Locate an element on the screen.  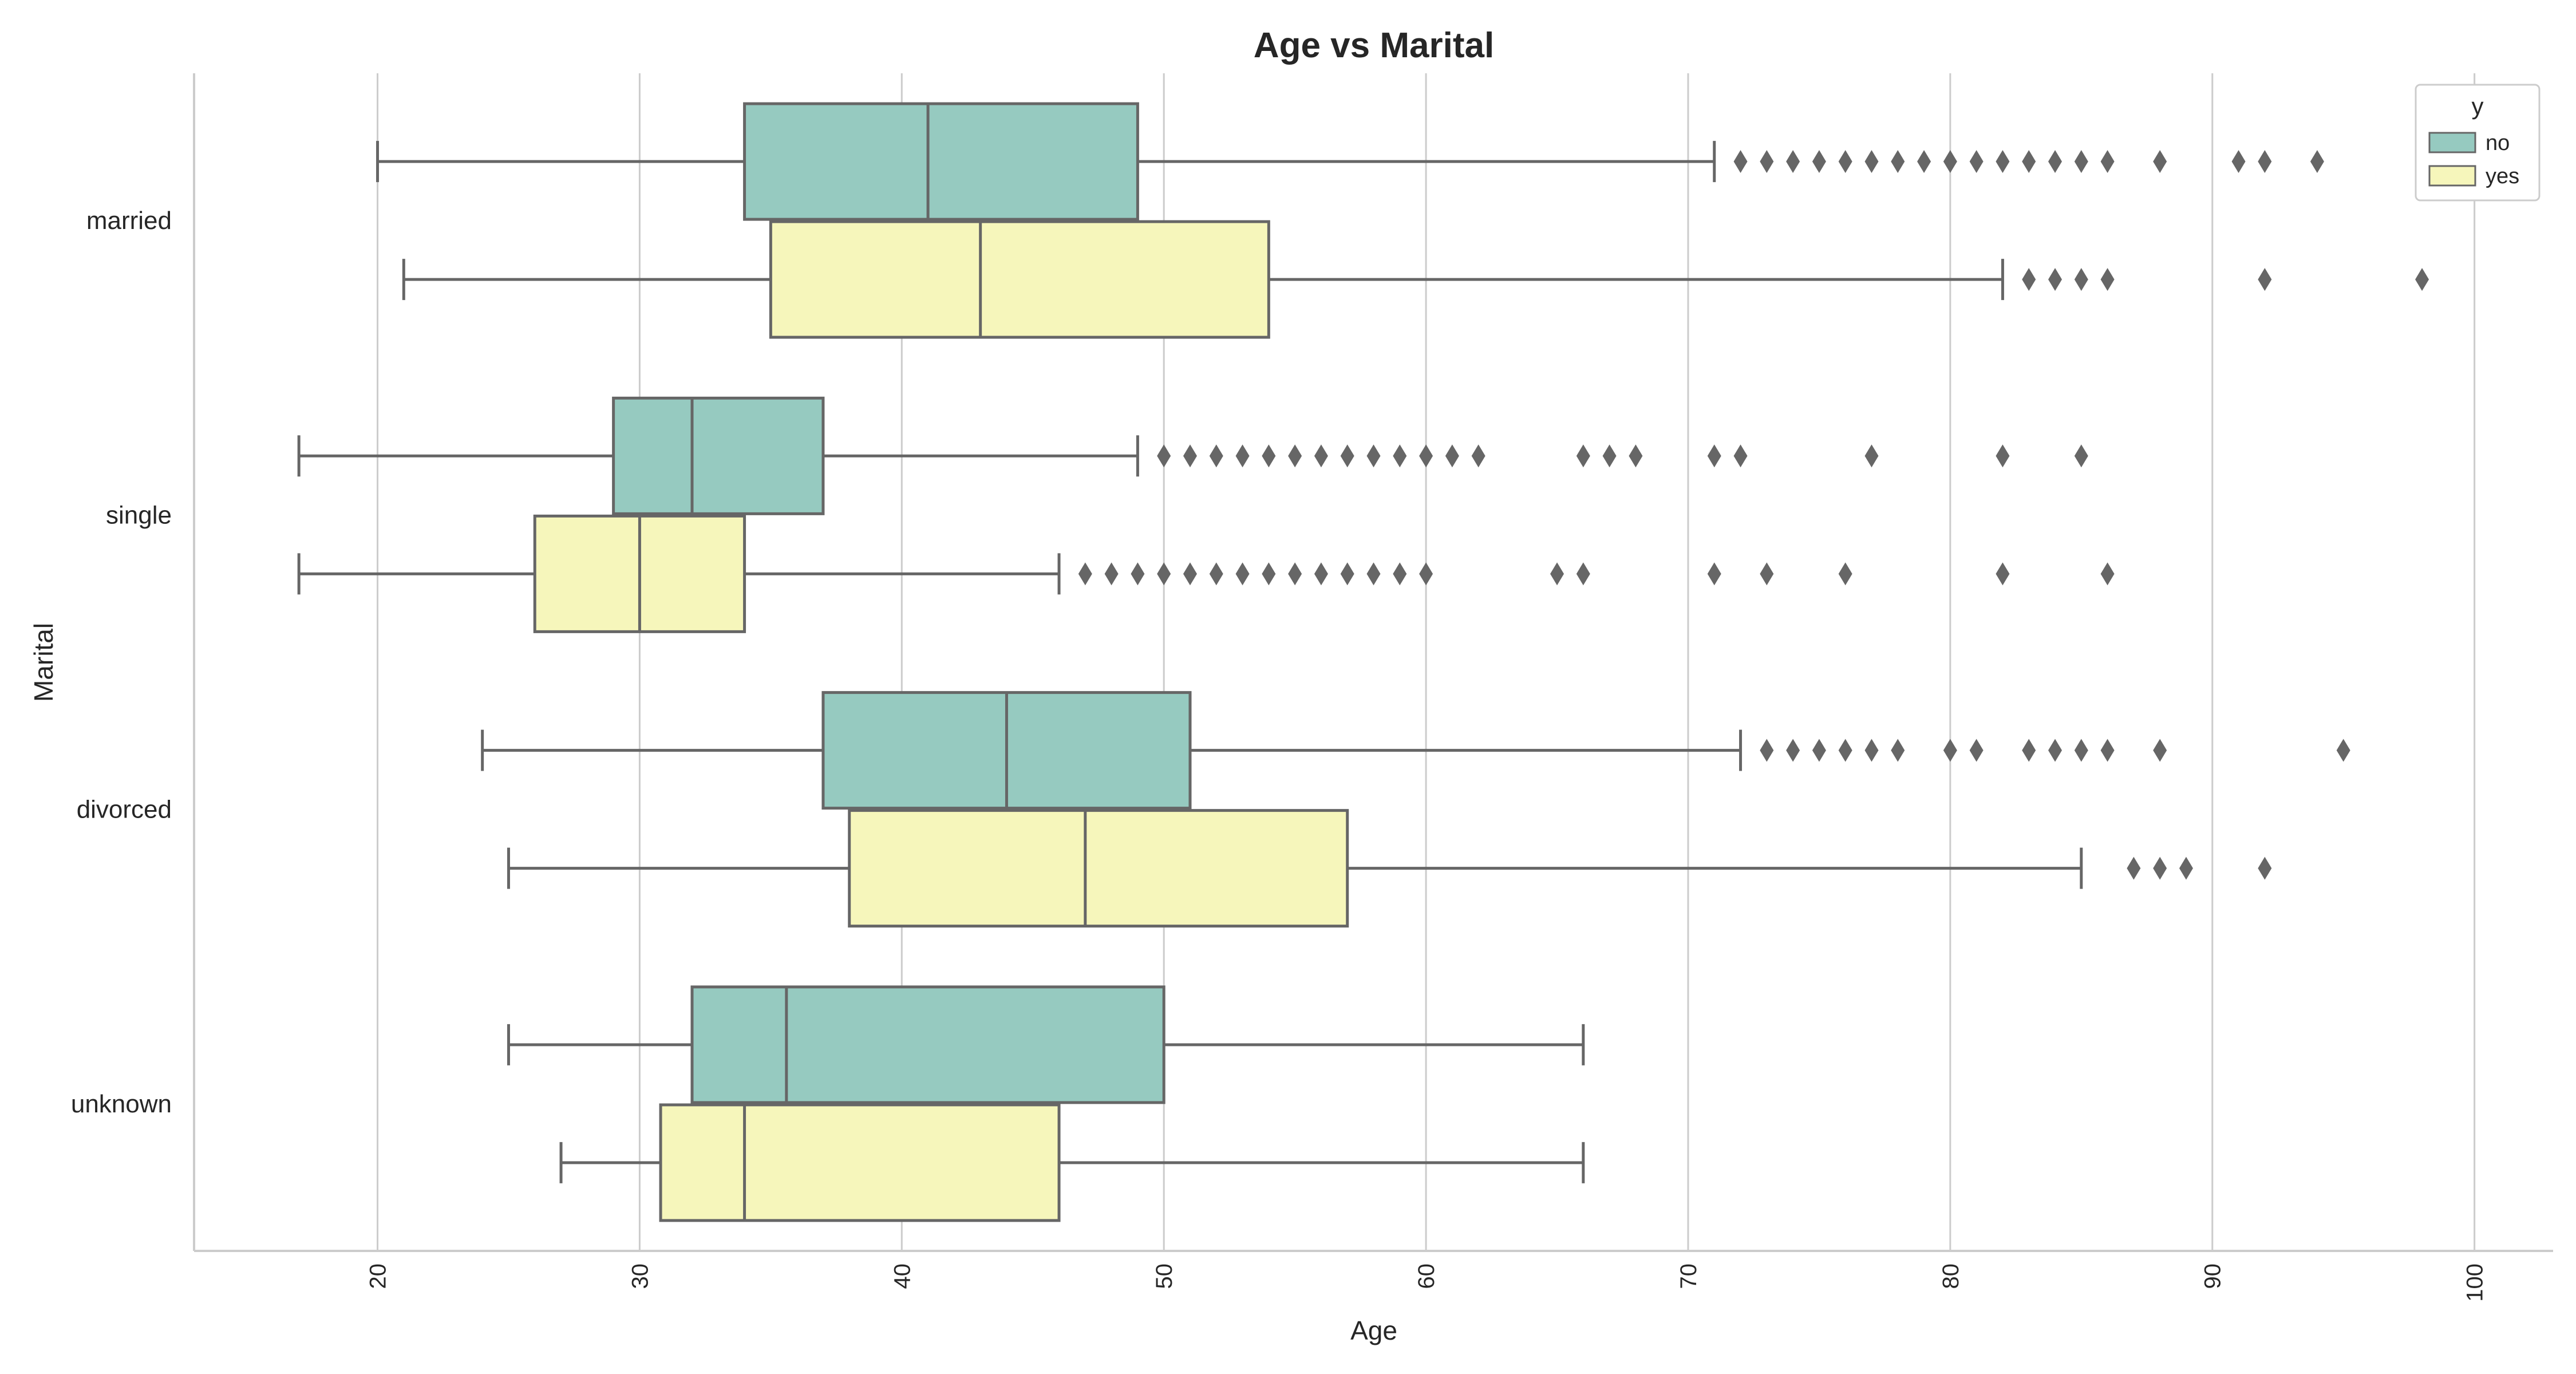
category-label: single is located at coordinates (139, 515).